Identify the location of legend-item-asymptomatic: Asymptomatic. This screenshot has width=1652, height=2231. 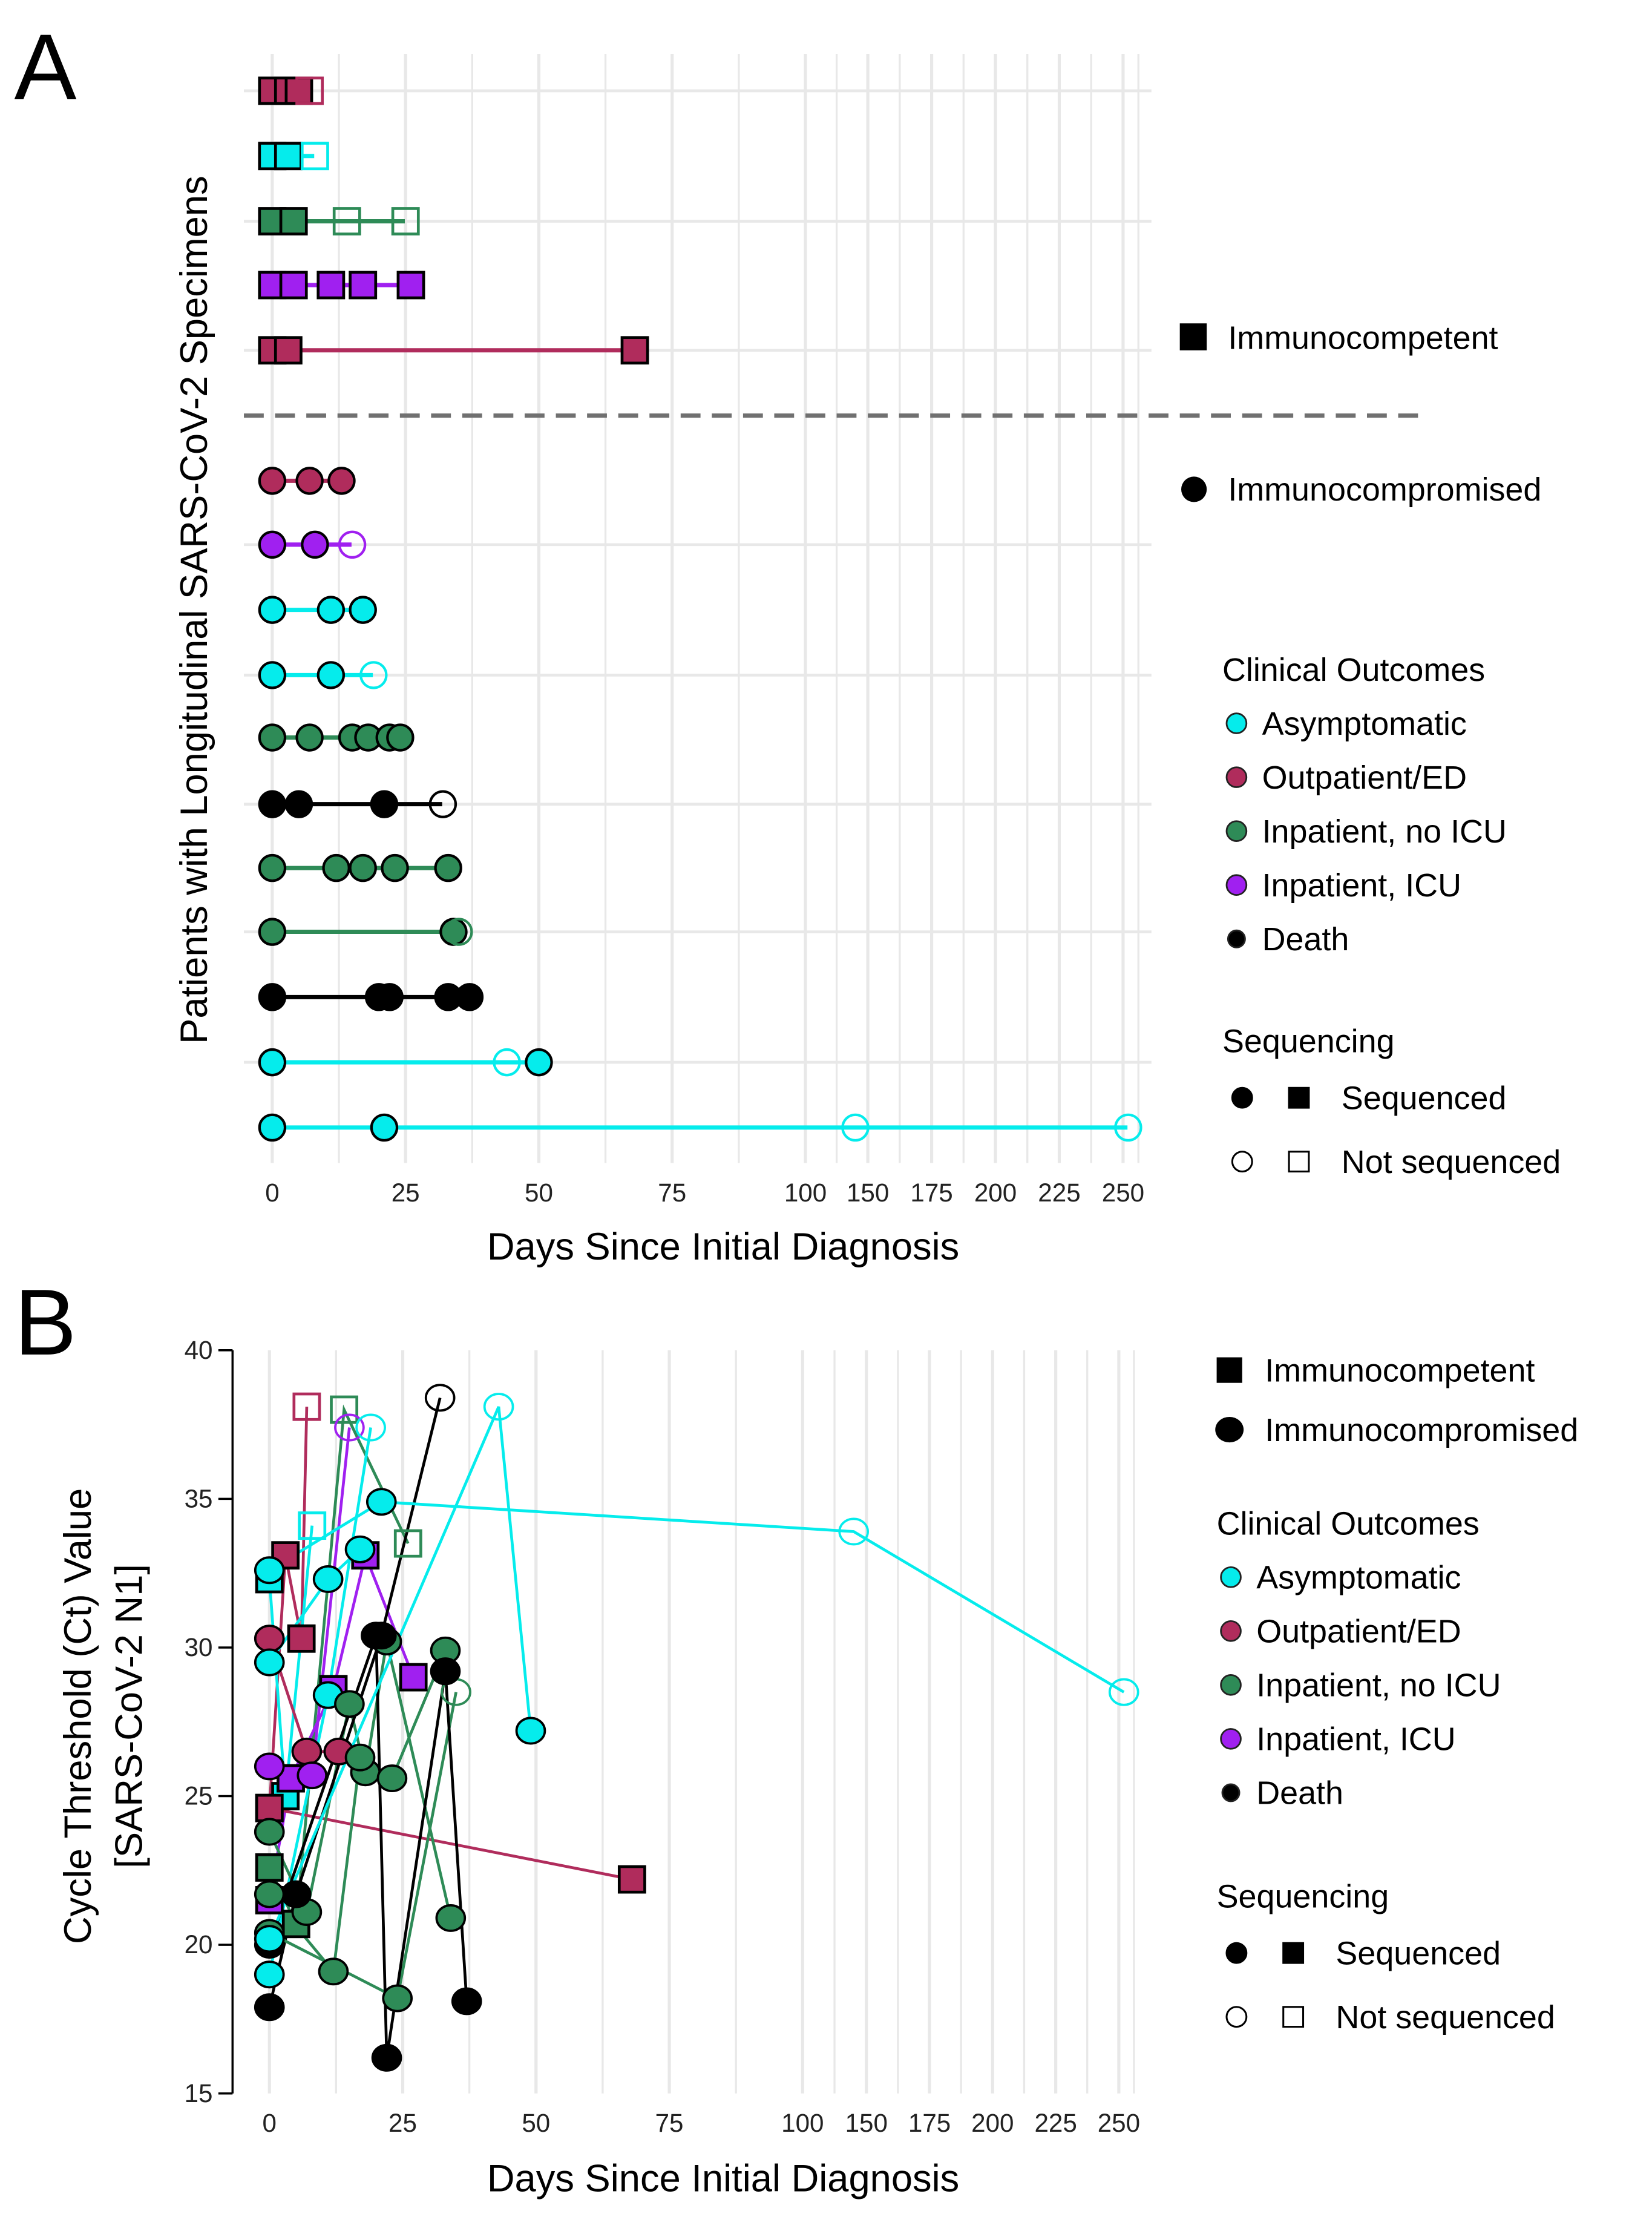
(1364, 724).